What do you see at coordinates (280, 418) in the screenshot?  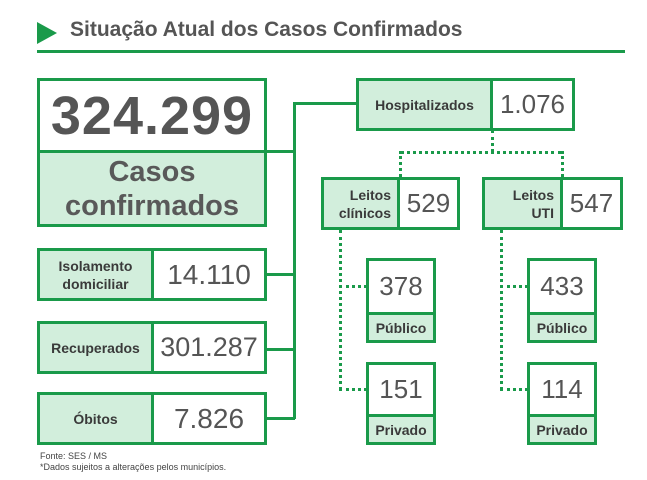 I see `connector-deaths` at bounding box center [280, 418].